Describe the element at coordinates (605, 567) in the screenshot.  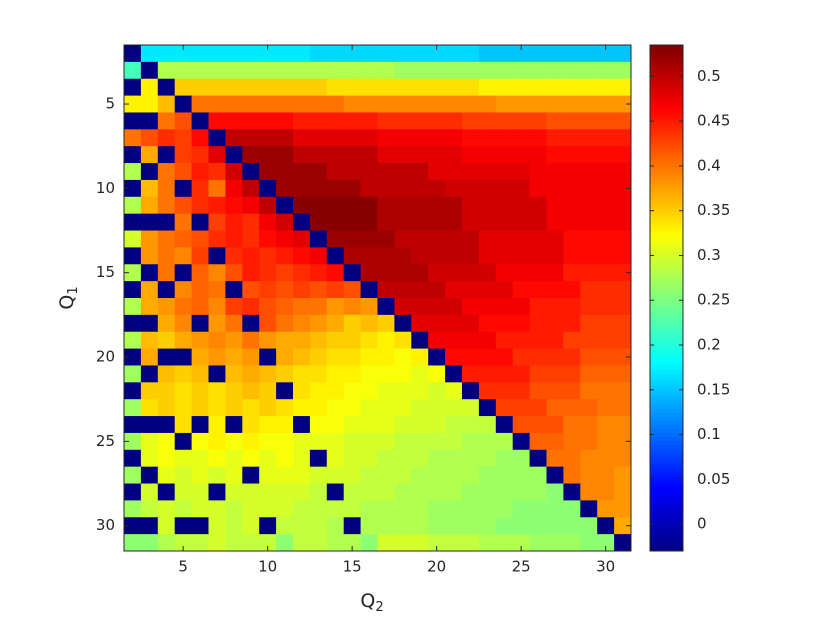
I see `x-tick-label: 30` at that location.